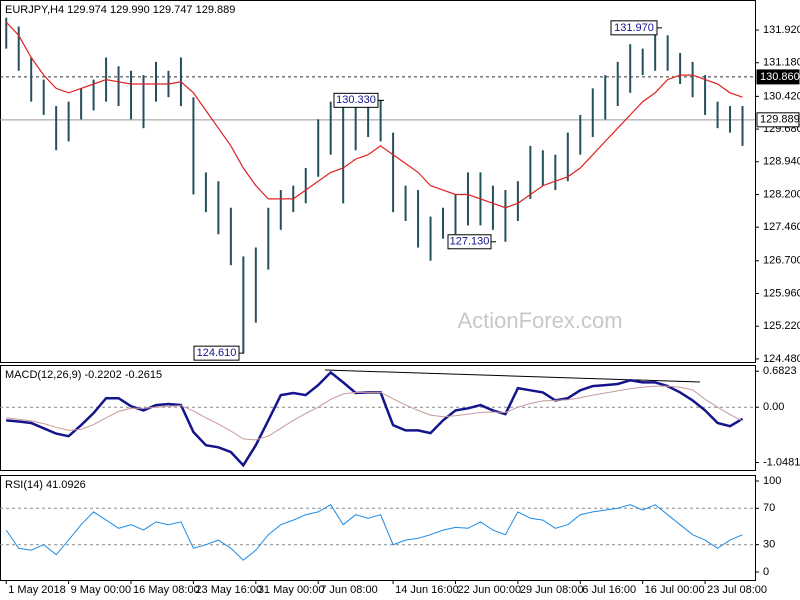 The height and width of the screenshot is (600, 800). What do you see at coordinates (773, 407) in the screenshot?
I see `y-tick-label: 0.00` at bounding box center [773, 407].